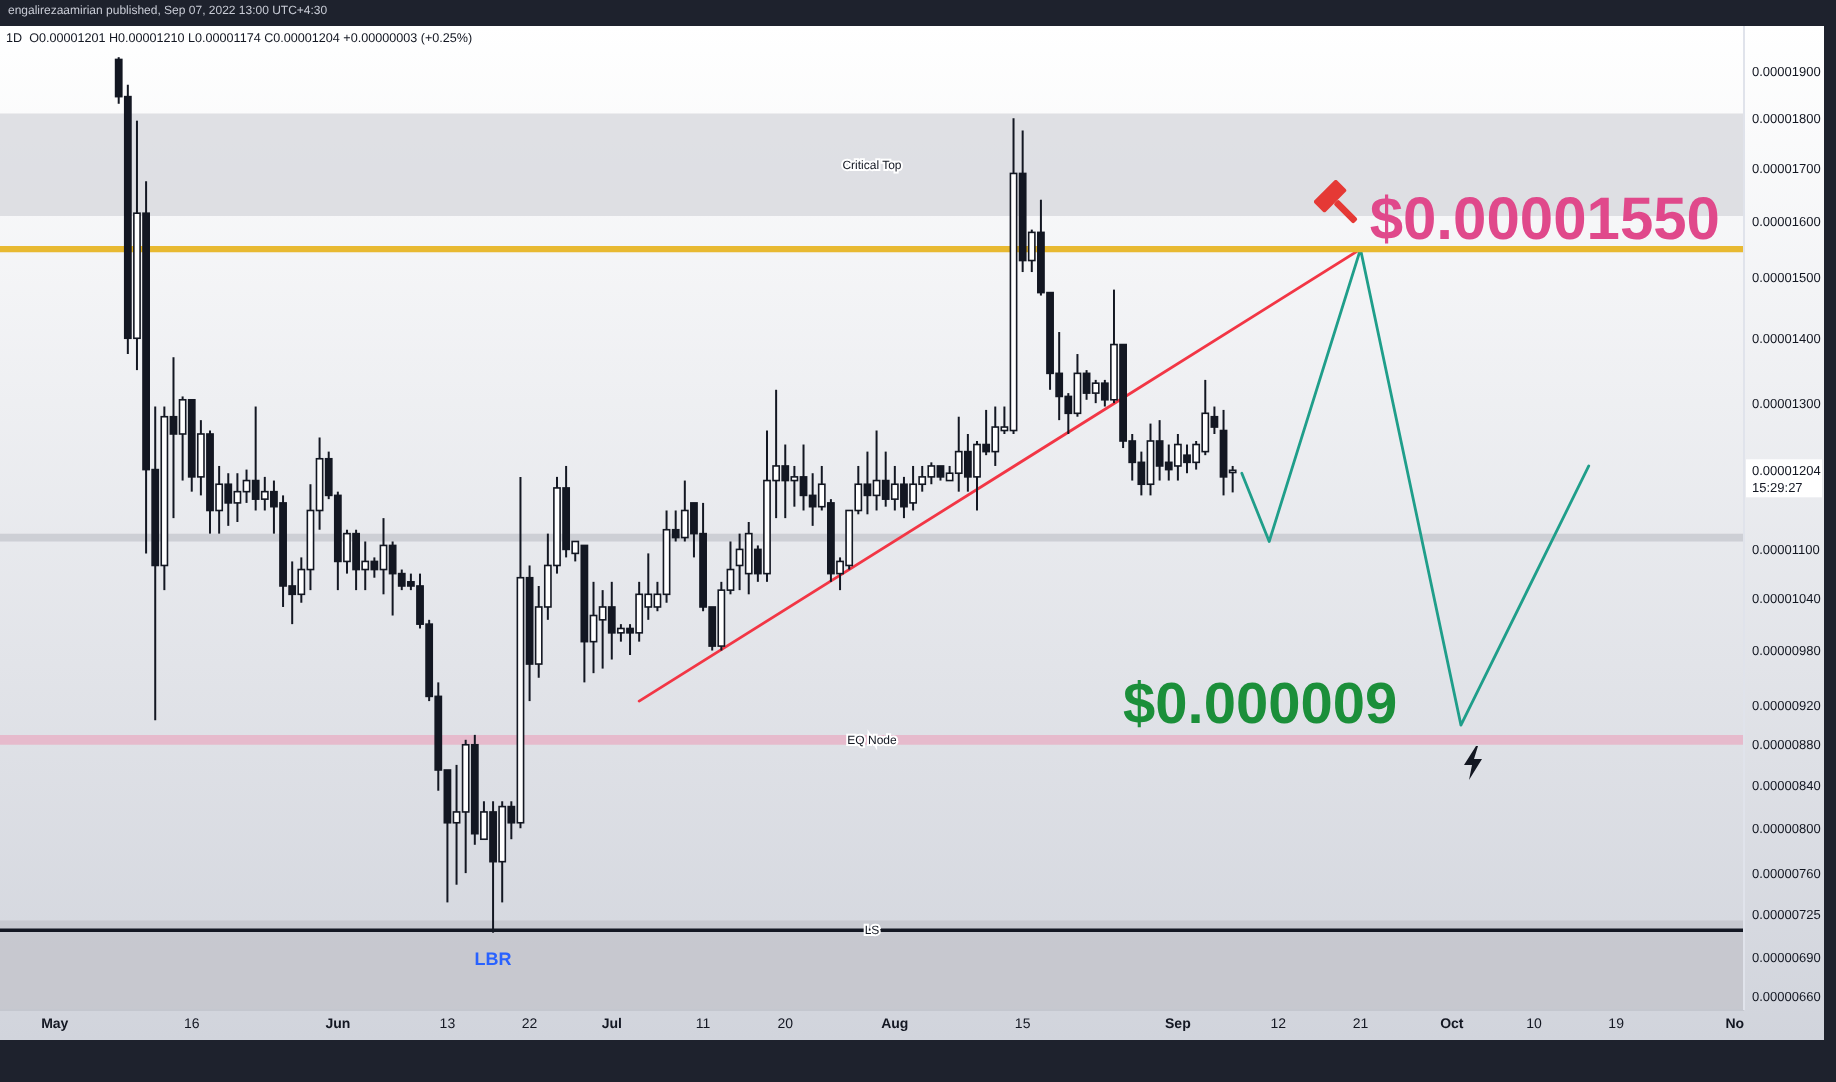  Describe the element at coordinates (1545, 220) in the screenshot. I see `annotation: $0.00001550` at that location.